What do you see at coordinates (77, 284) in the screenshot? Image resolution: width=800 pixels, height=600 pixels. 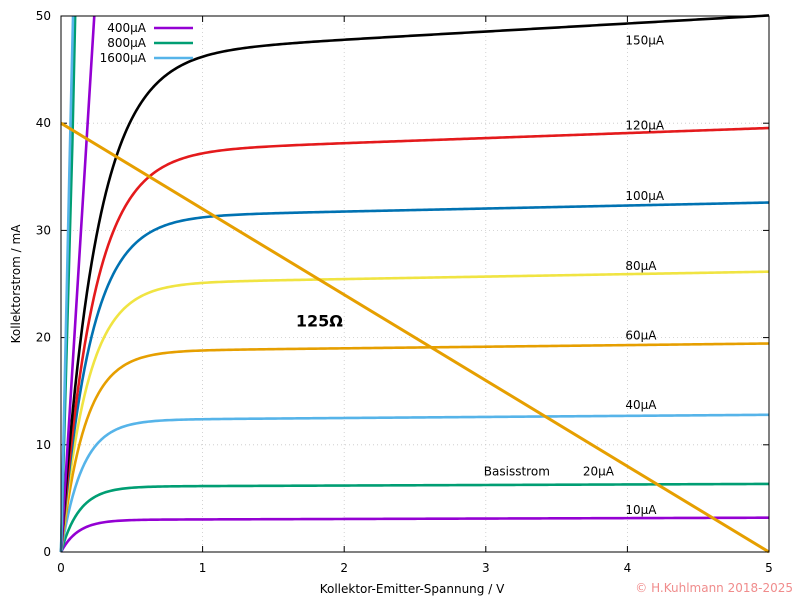 I see `curve-400uA` at bounding box center [77, 284].